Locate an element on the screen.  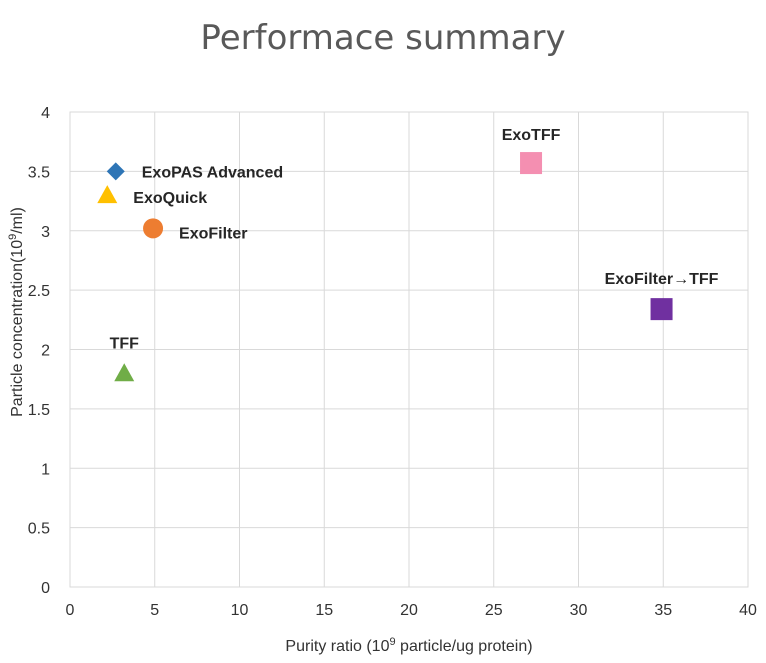
y-tick-label: 2 is located at coordinates (45, 351).